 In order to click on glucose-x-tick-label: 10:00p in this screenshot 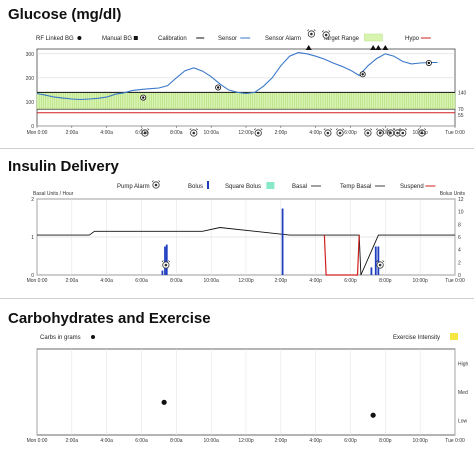, I will do `click(421, 133)`.